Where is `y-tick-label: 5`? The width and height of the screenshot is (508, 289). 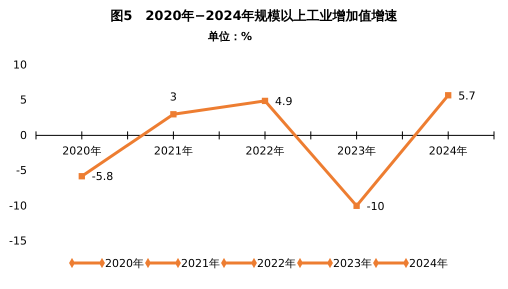
y-tick-label: 5 is located at coordinates (23, 100).